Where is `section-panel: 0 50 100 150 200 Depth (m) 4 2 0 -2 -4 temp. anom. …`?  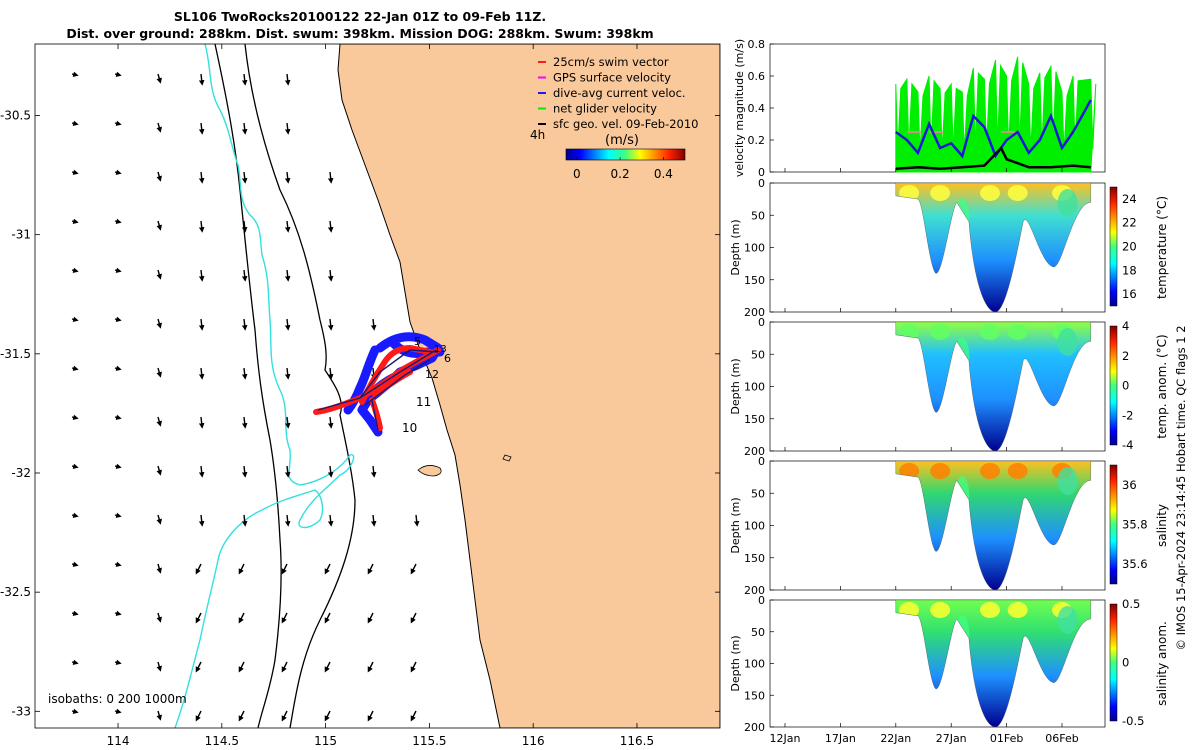 section-panel: 0 50 100 150 200 Depth (m) 4 2 0 -2 -4 temp. anom. … is located at coordinates (949, 387).